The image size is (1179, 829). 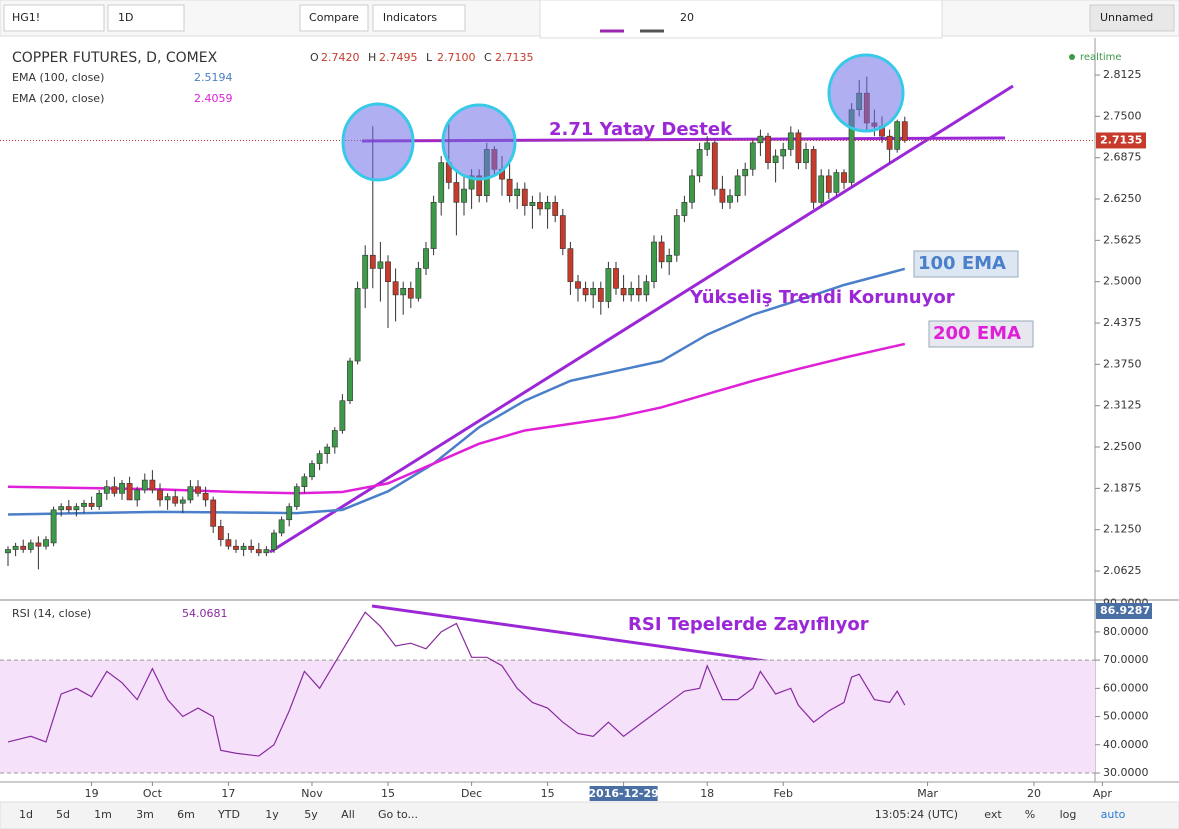 What do you see at coordinates (1068, 814) in the screenshot?
I see `option-btn: log` at bounding box center [1068, 814].